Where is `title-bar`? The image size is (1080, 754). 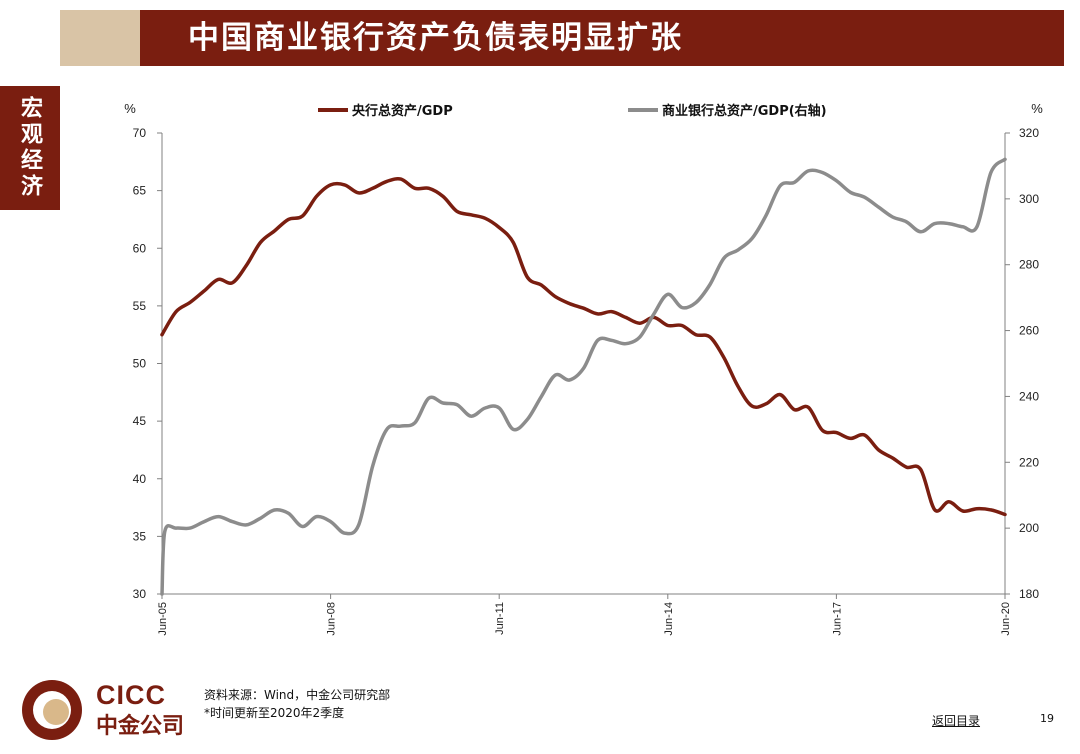 title-bar is located at coordinates (602, 38).